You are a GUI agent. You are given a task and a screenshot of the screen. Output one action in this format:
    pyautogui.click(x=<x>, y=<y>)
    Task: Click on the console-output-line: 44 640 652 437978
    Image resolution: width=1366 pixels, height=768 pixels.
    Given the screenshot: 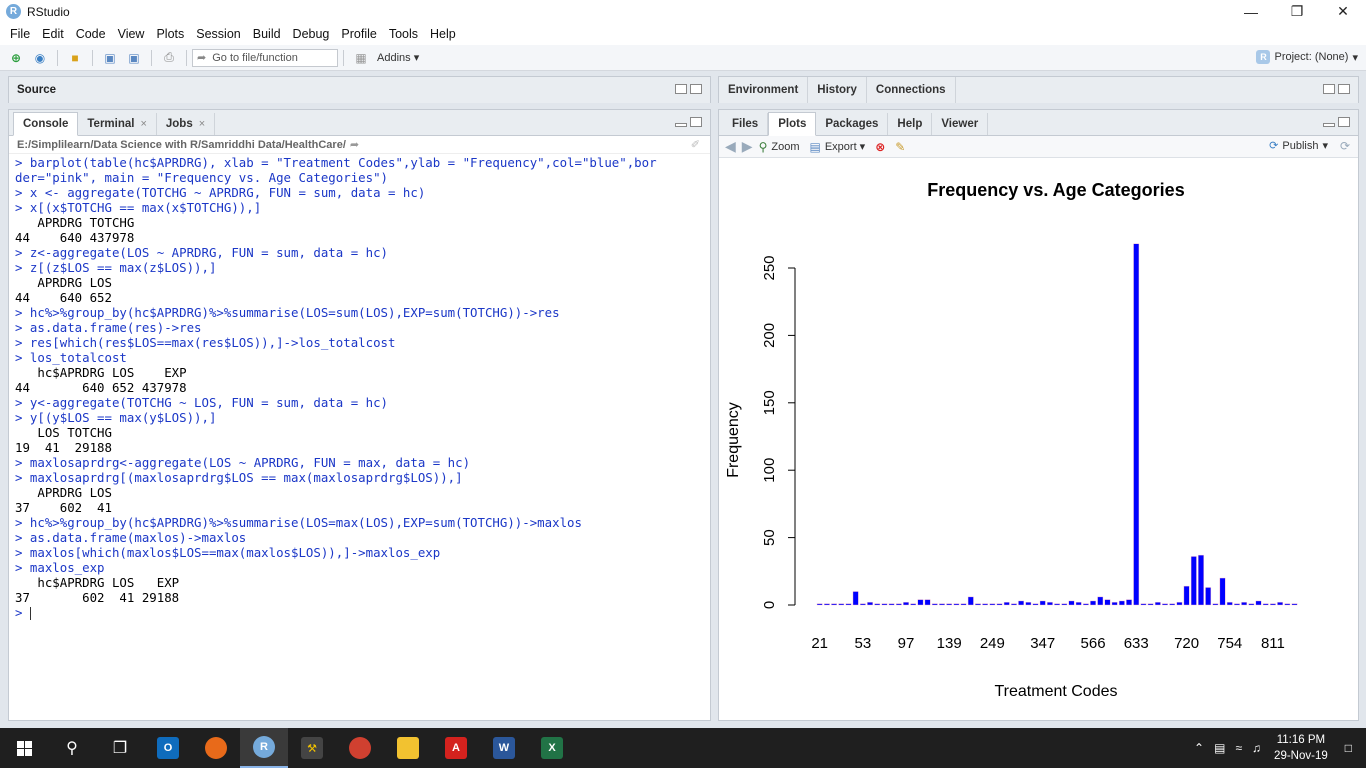 What is the action you would take?
    pyautogui.click(x=101, y=387)
    